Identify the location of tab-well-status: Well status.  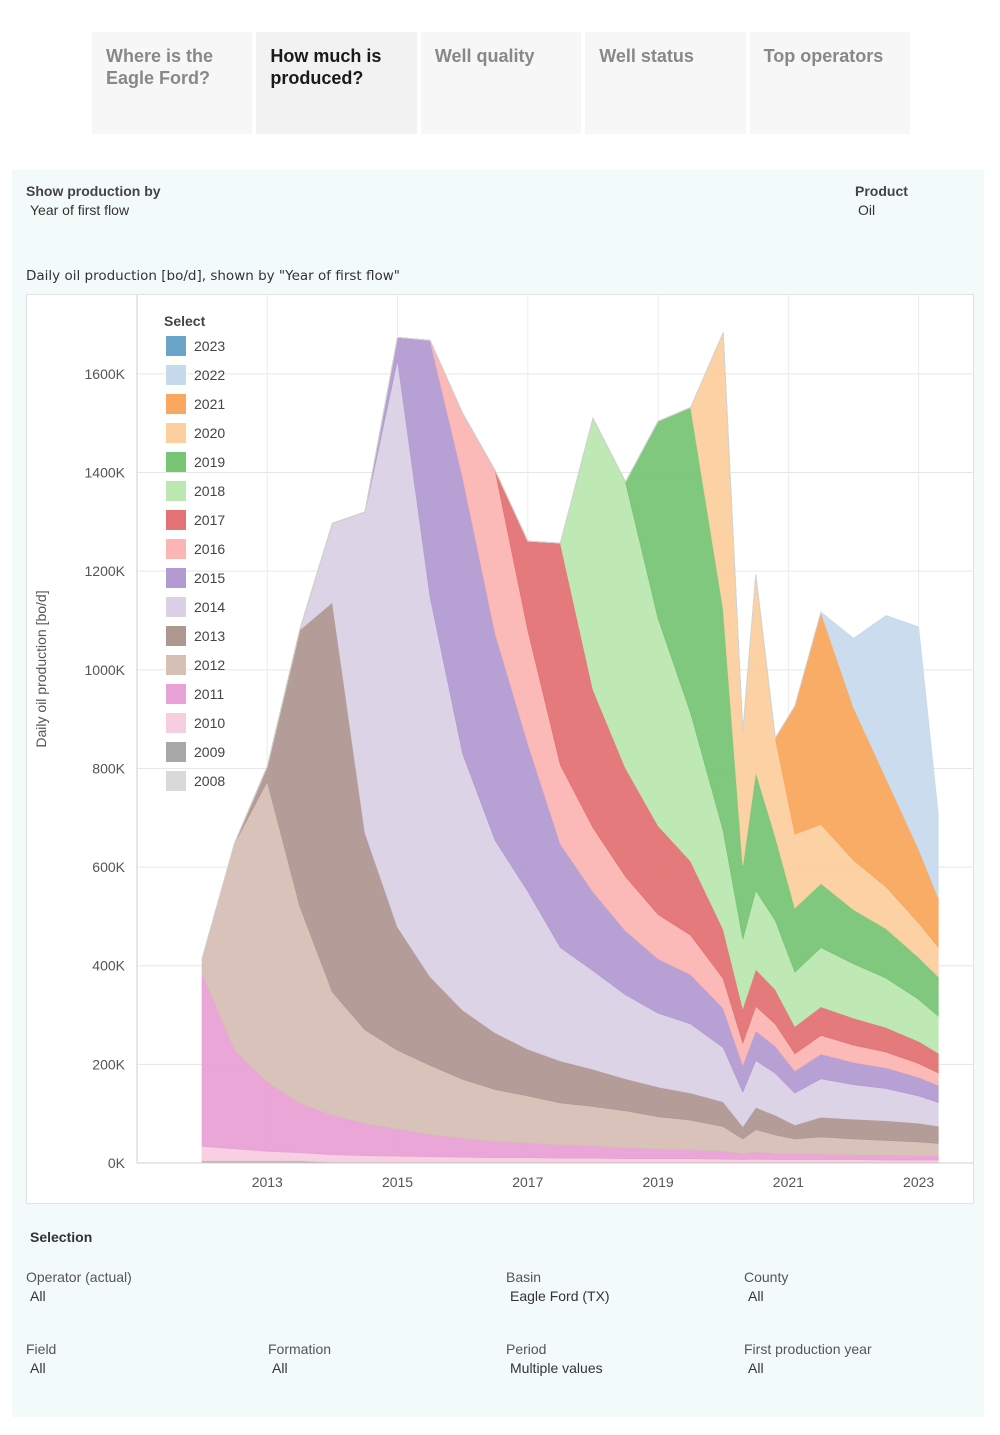
(665, 83).